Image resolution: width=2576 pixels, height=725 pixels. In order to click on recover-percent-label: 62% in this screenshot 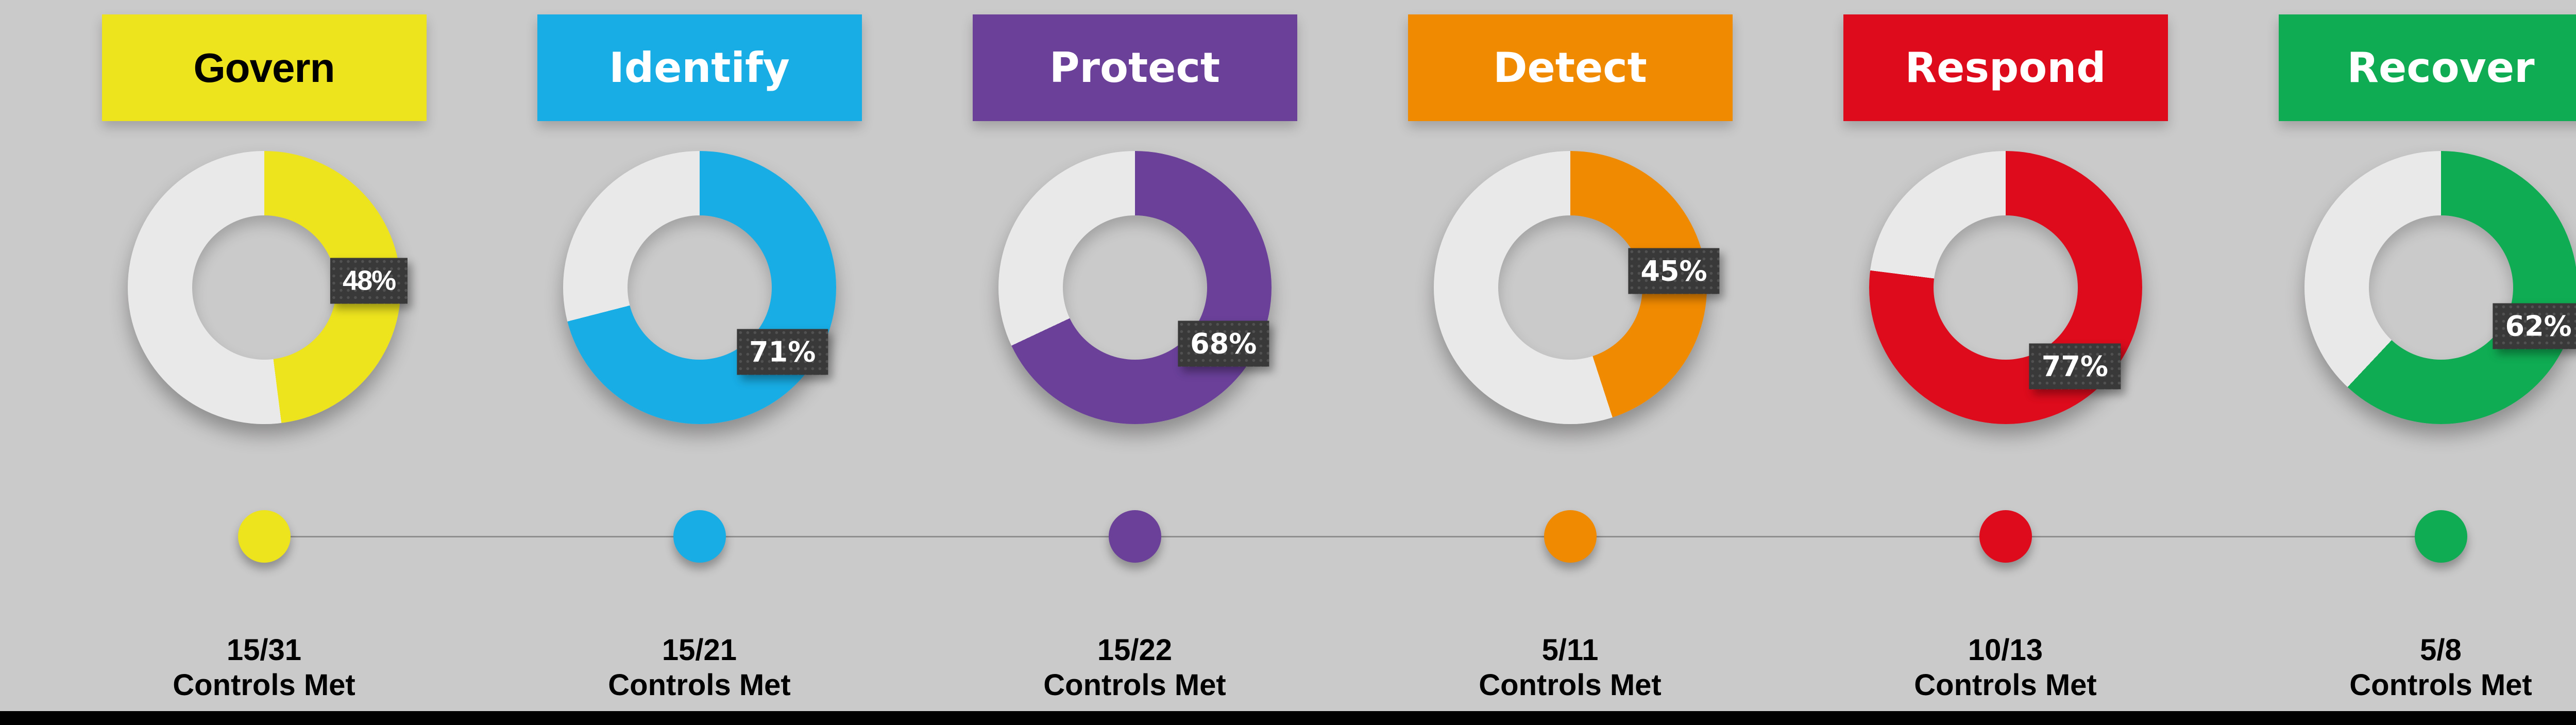, I will do `click(2534, 326)`.